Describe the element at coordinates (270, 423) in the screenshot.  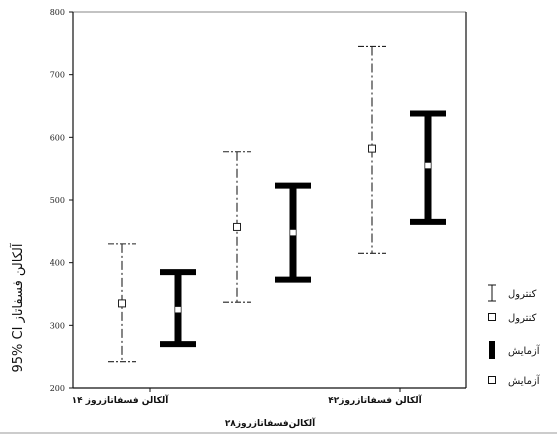
I see `x-axis-title: آلکالن‌فسفاتازروز۲۸` at that location.